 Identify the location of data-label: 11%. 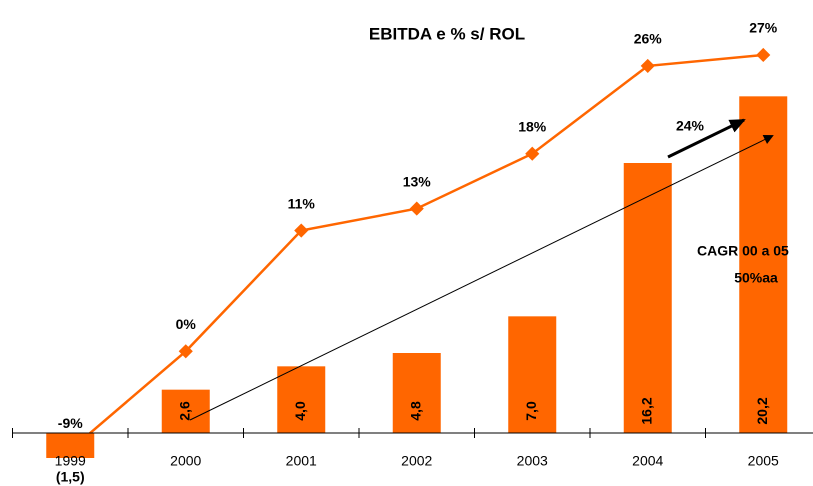
(302, 203).